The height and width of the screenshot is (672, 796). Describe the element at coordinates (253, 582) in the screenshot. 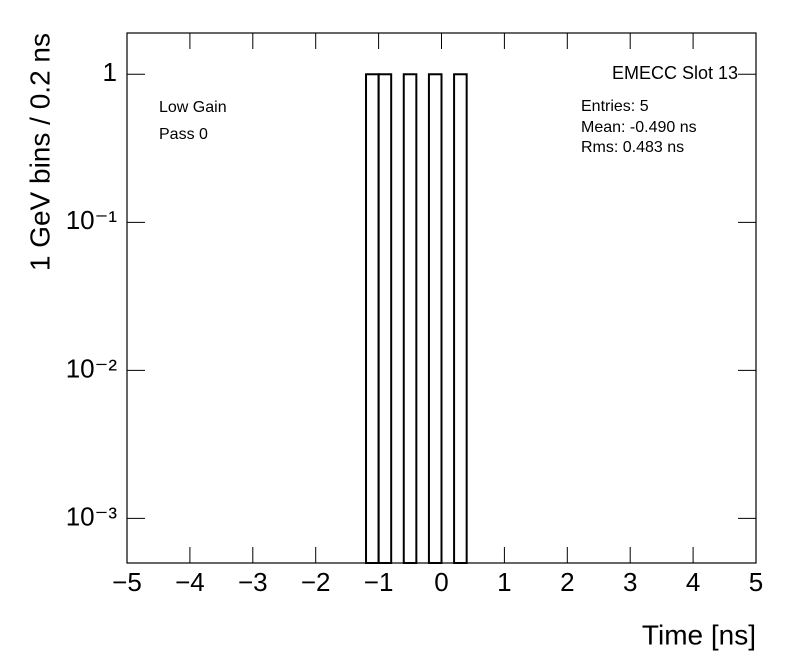

I see `x-tick-label: −3` at that location.